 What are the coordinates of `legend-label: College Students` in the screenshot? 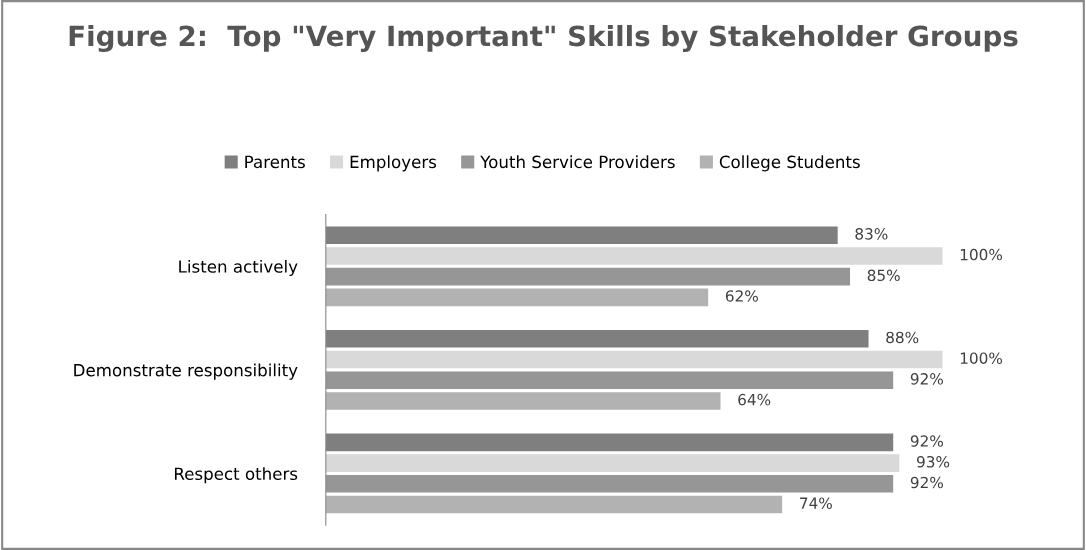 It's located at (789, 163).